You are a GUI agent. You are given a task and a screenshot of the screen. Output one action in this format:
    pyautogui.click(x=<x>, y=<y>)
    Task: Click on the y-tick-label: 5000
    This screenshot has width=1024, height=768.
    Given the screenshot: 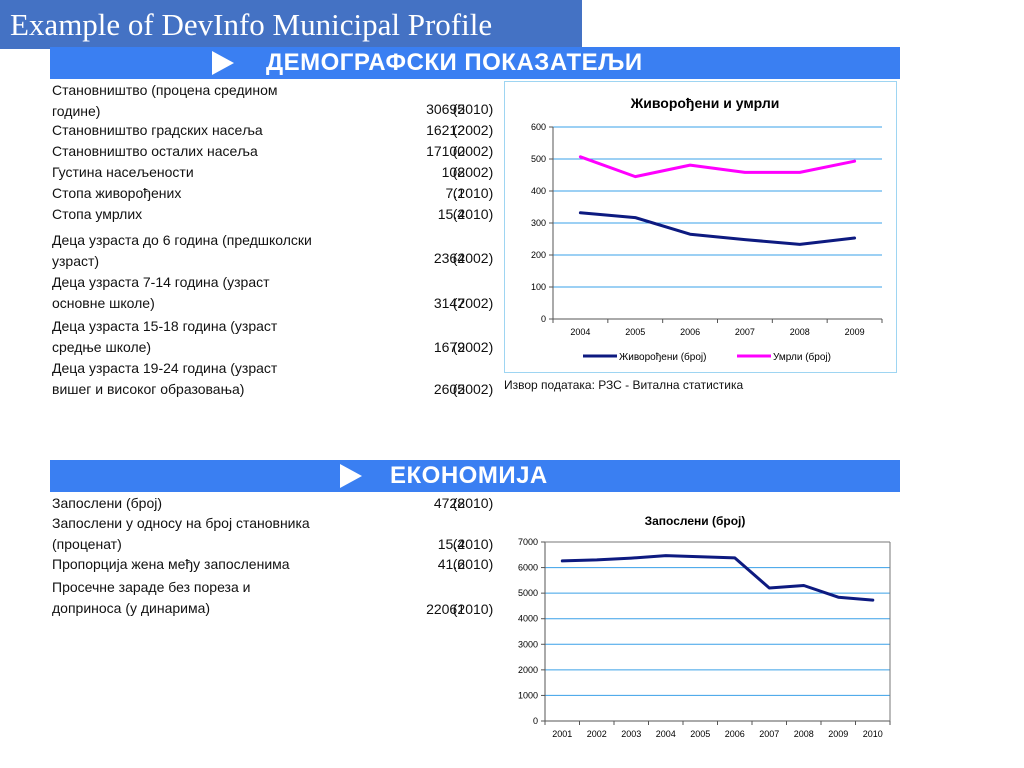 What is the action you would take?
    pyautogui.click(x=528, y=593)
    